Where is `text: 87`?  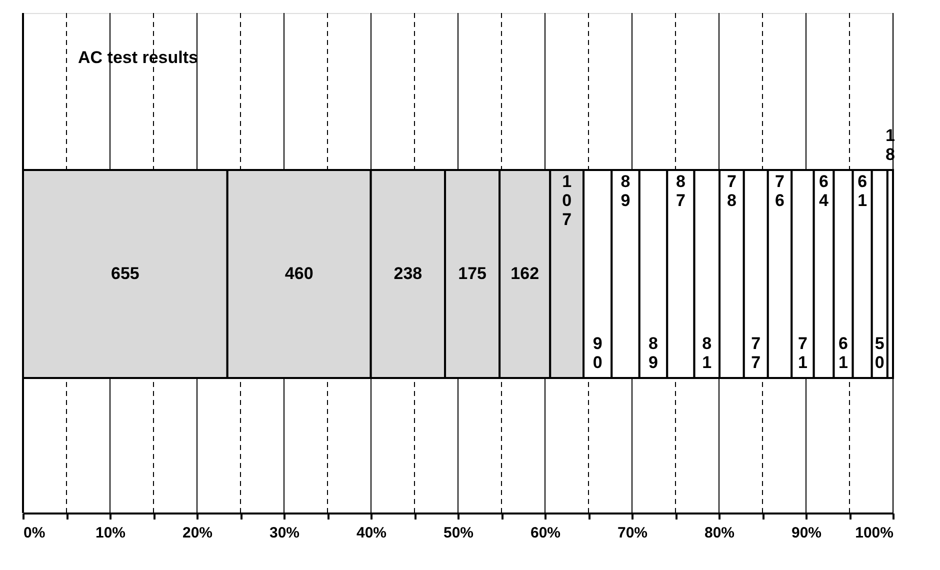 text: 87 is located at coordinates (681, 191).